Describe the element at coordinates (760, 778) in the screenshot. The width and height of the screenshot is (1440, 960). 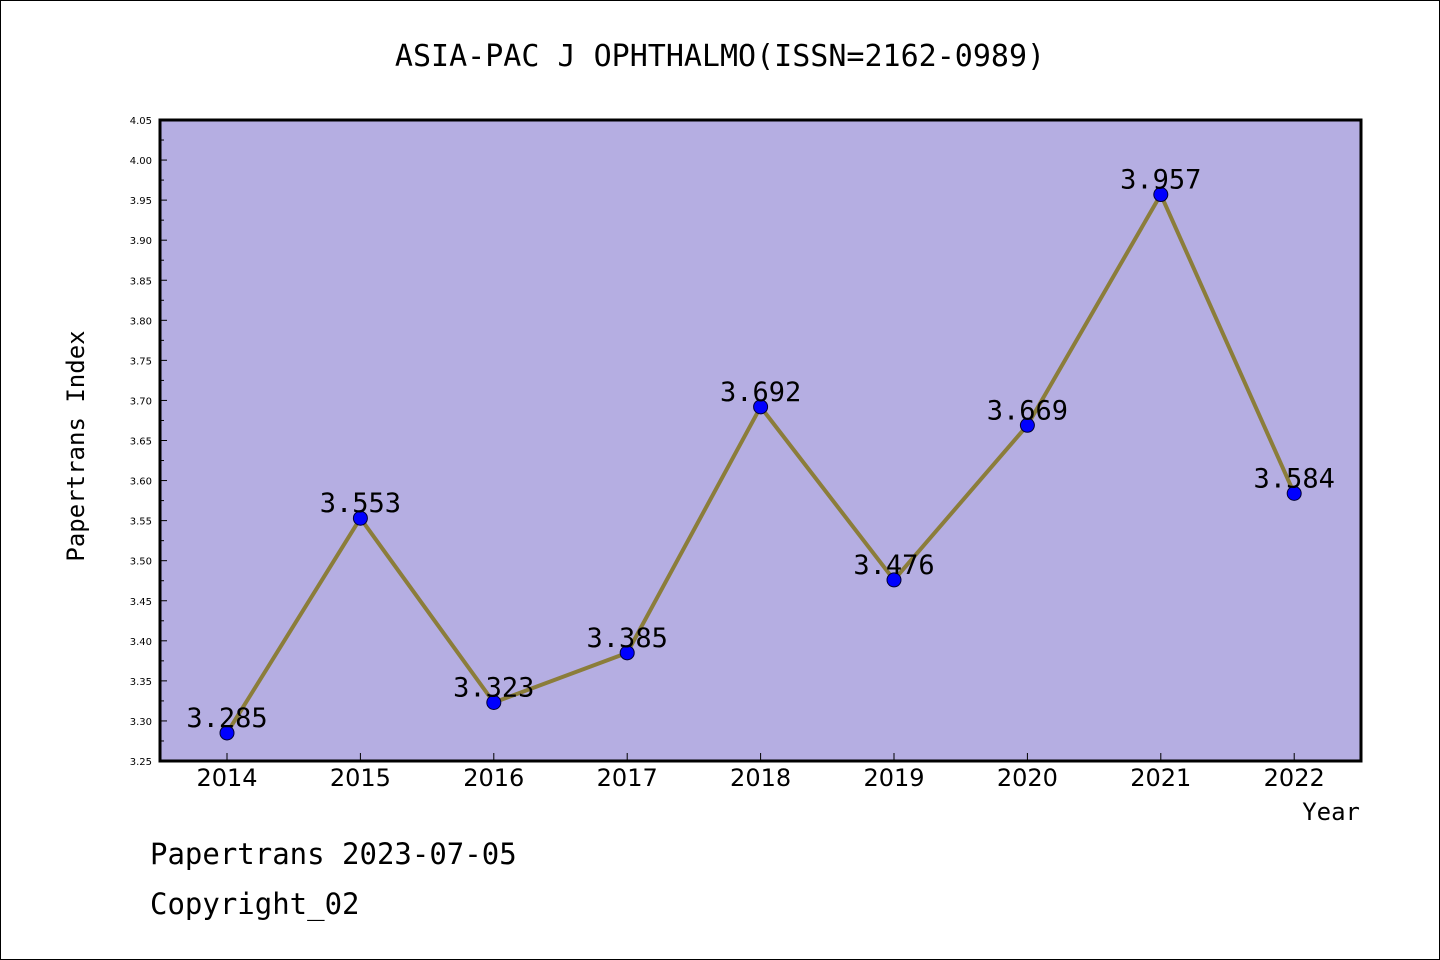
I see `x-tick-label: 2018` at that location.